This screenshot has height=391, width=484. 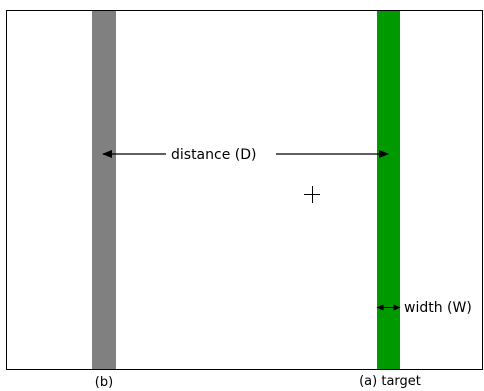 I want to click on bar-b-label: (b), so click(x=104, y=382).